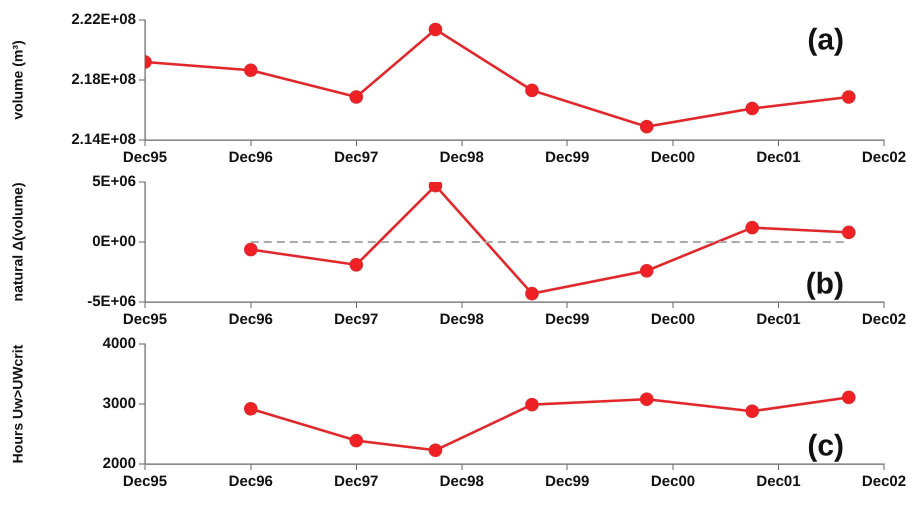 This screenshot has height=508, width=922. Describe the element at coordinates (114, 181) in the screenshot. I see `y-tick-label: 5E+06` at that location.